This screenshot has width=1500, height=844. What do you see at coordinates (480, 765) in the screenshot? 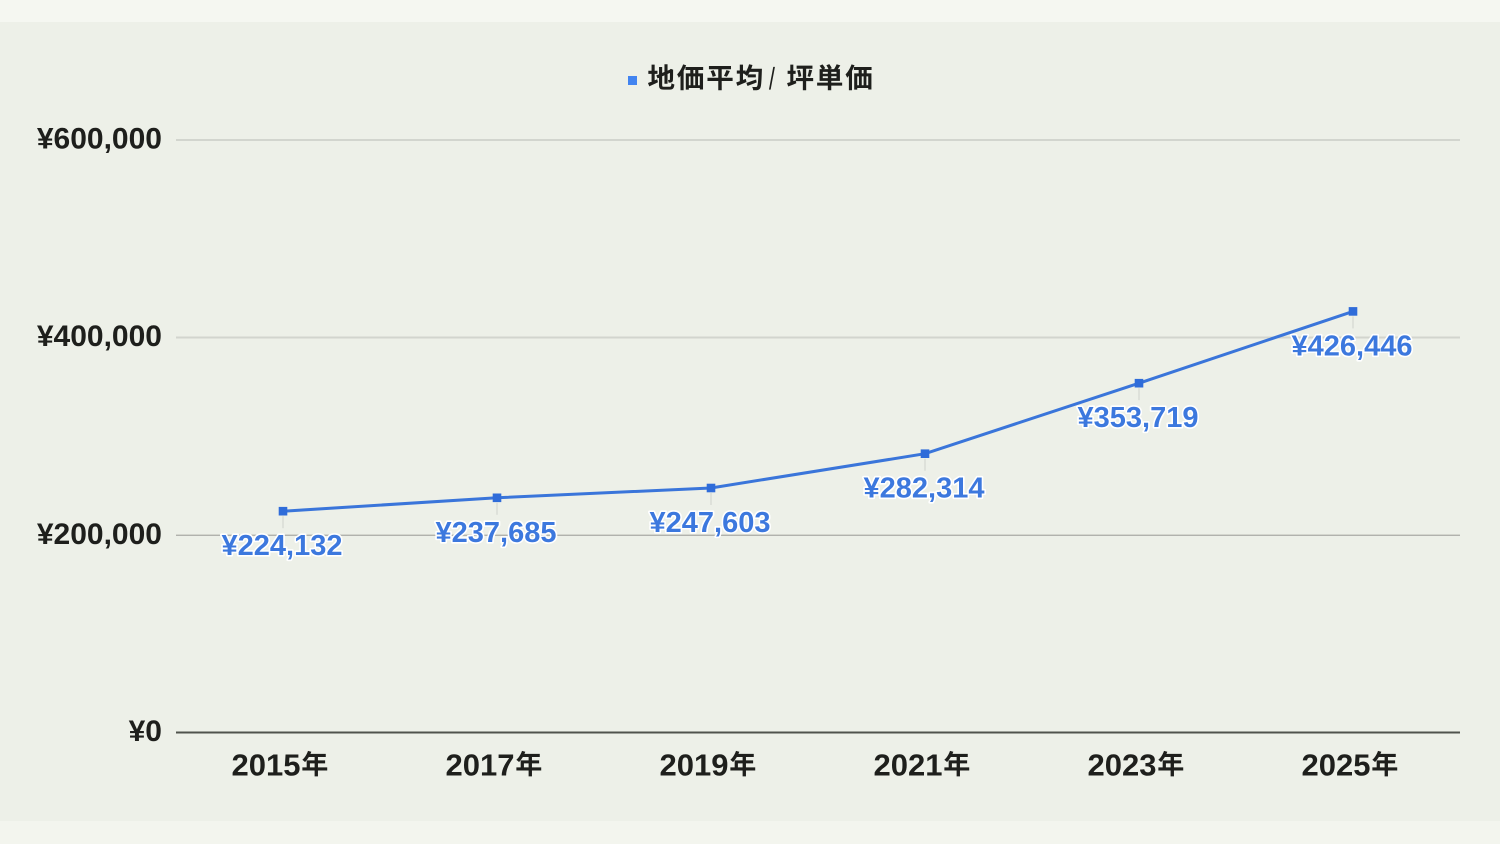
I see `svg-text: 2017` at bounding box center [480, 765].